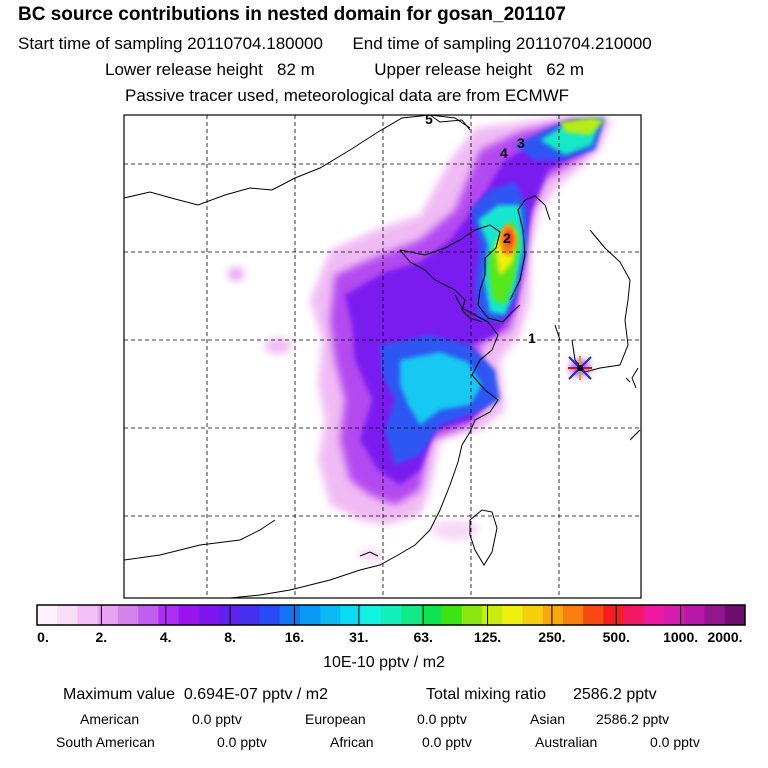  What do you see at coordinates (507, 238) in the screenshot?
I see `point-label: 2` at bounding box center [507, 238].